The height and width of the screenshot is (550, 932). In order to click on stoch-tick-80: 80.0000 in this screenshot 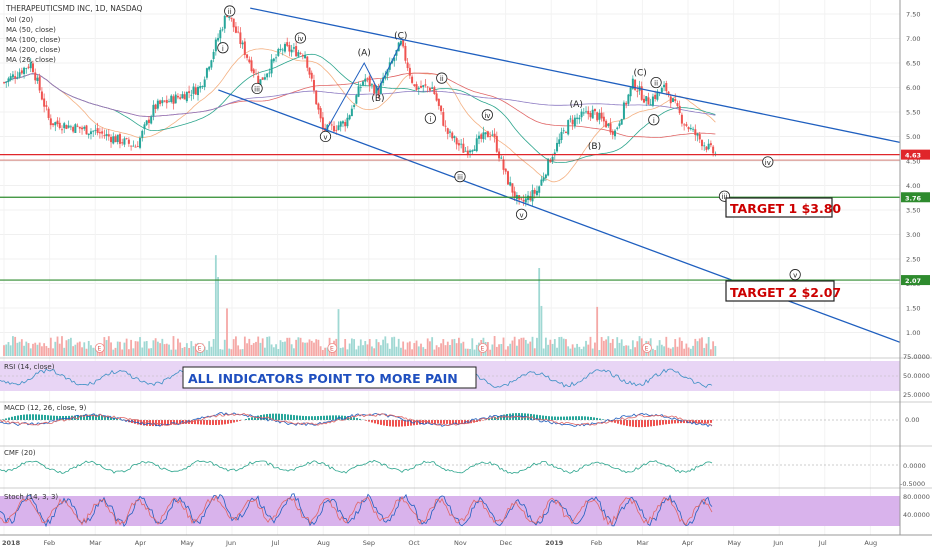, I will do `click(916, 497)`.